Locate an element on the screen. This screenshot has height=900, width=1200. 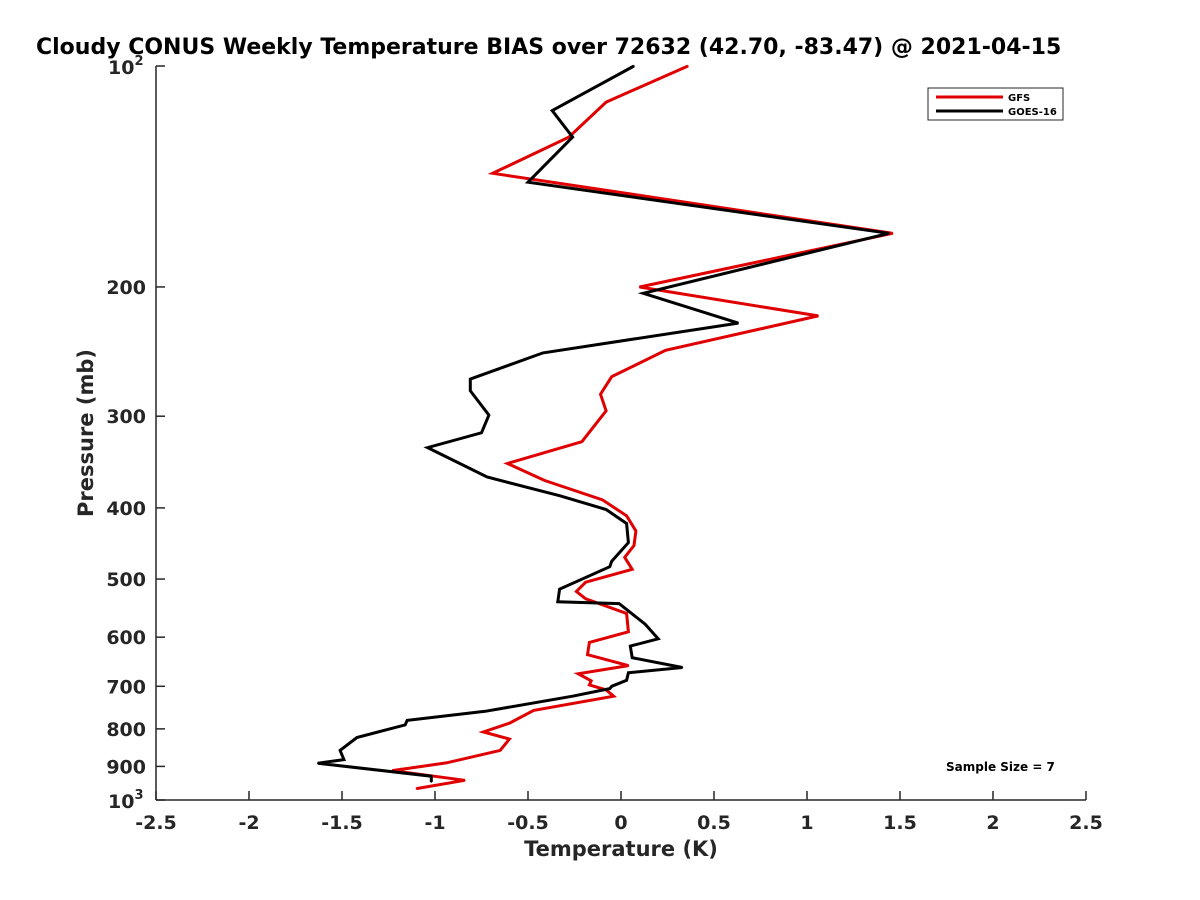
x-tick-label: 1 is located at coordinates (806, 823).